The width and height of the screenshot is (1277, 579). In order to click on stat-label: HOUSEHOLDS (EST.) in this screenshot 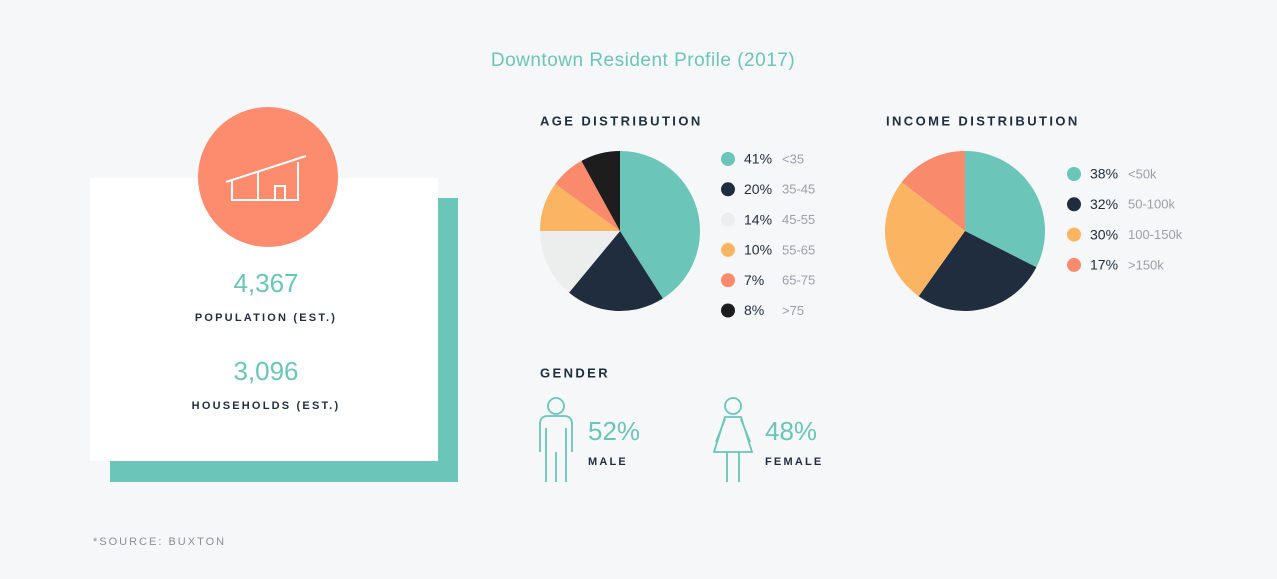, I will do `click(266, 406)`.